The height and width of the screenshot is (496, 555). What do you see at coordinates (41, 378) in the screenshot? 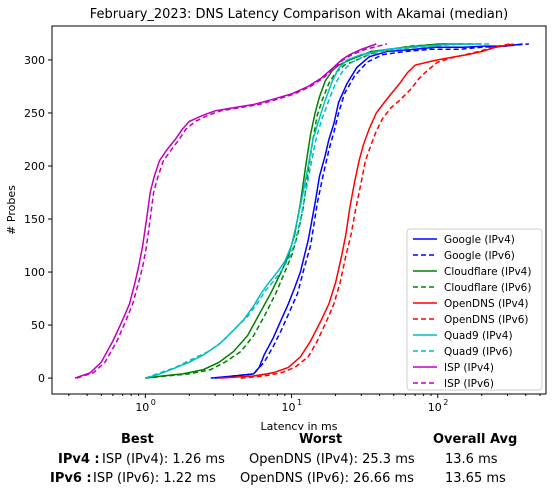
I see `y-tick-label: 0` at bounding box center [41, 378].